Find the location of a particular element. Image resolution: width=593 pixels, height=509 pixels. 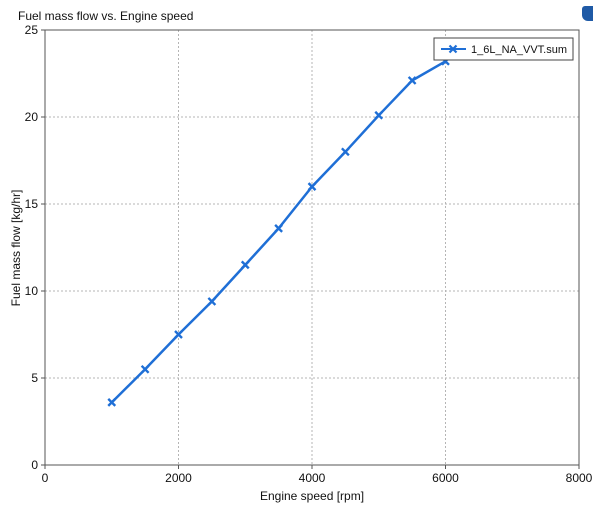

y-axis-label: Fuel mass flow [kg/hr] is located at coordinates (16, 248).